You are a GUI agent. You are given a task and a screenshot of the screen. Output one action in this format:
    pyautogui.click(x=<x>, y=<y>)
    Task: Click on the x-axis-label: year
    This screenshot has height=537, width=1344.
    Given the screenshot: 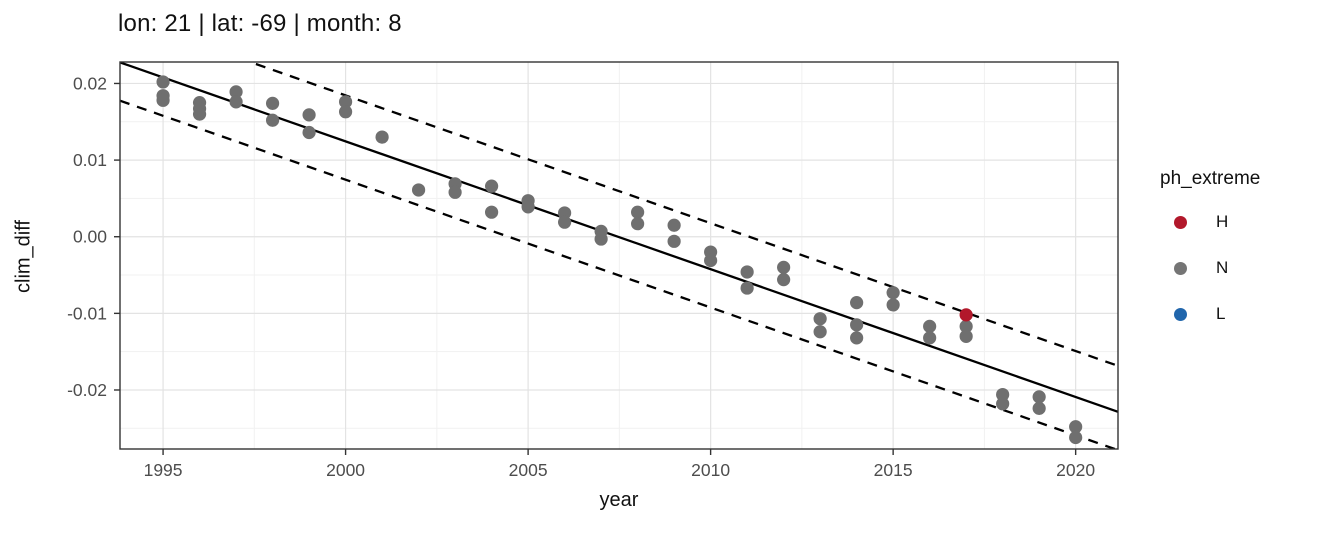 What is the action you would take?
    pyautogui.click(x=619, y=500)
    